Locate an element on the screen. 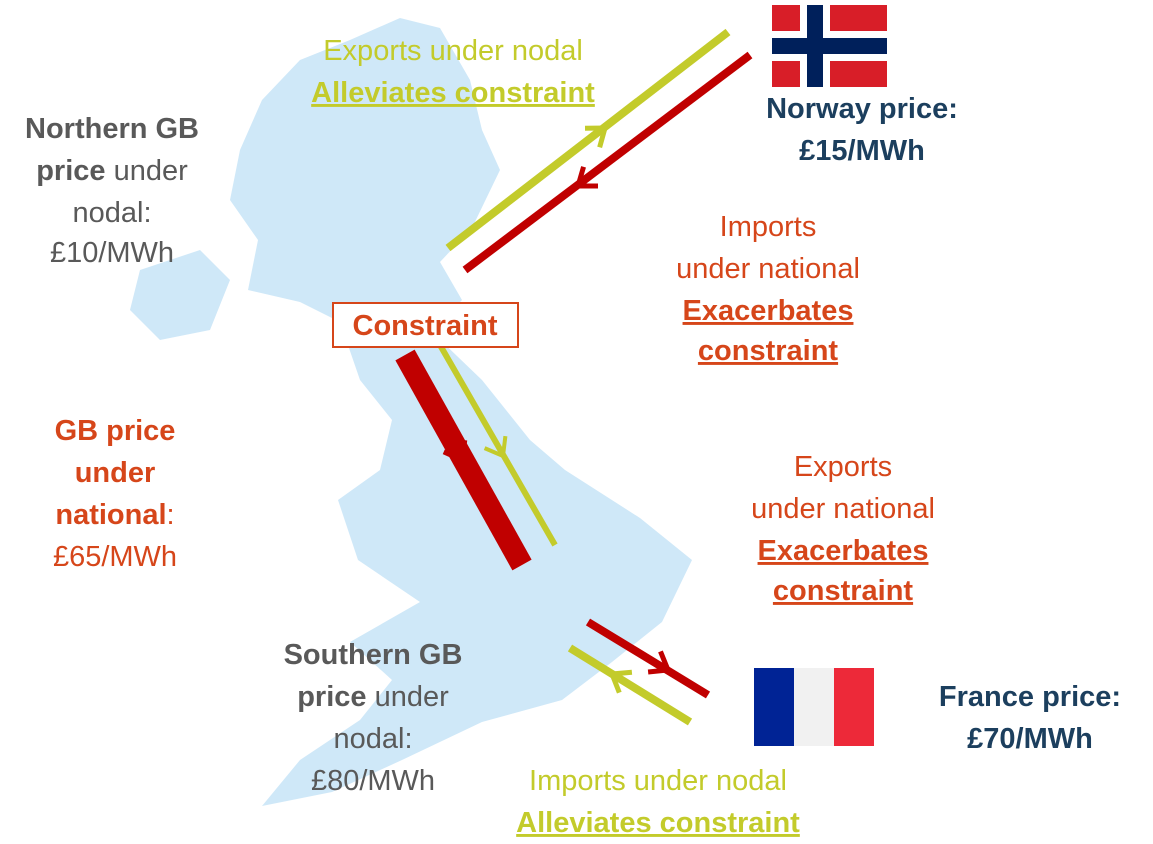 The height and width of the screenshot is (844, 1153). label: Southern GB is located at coordinates (373, 655).